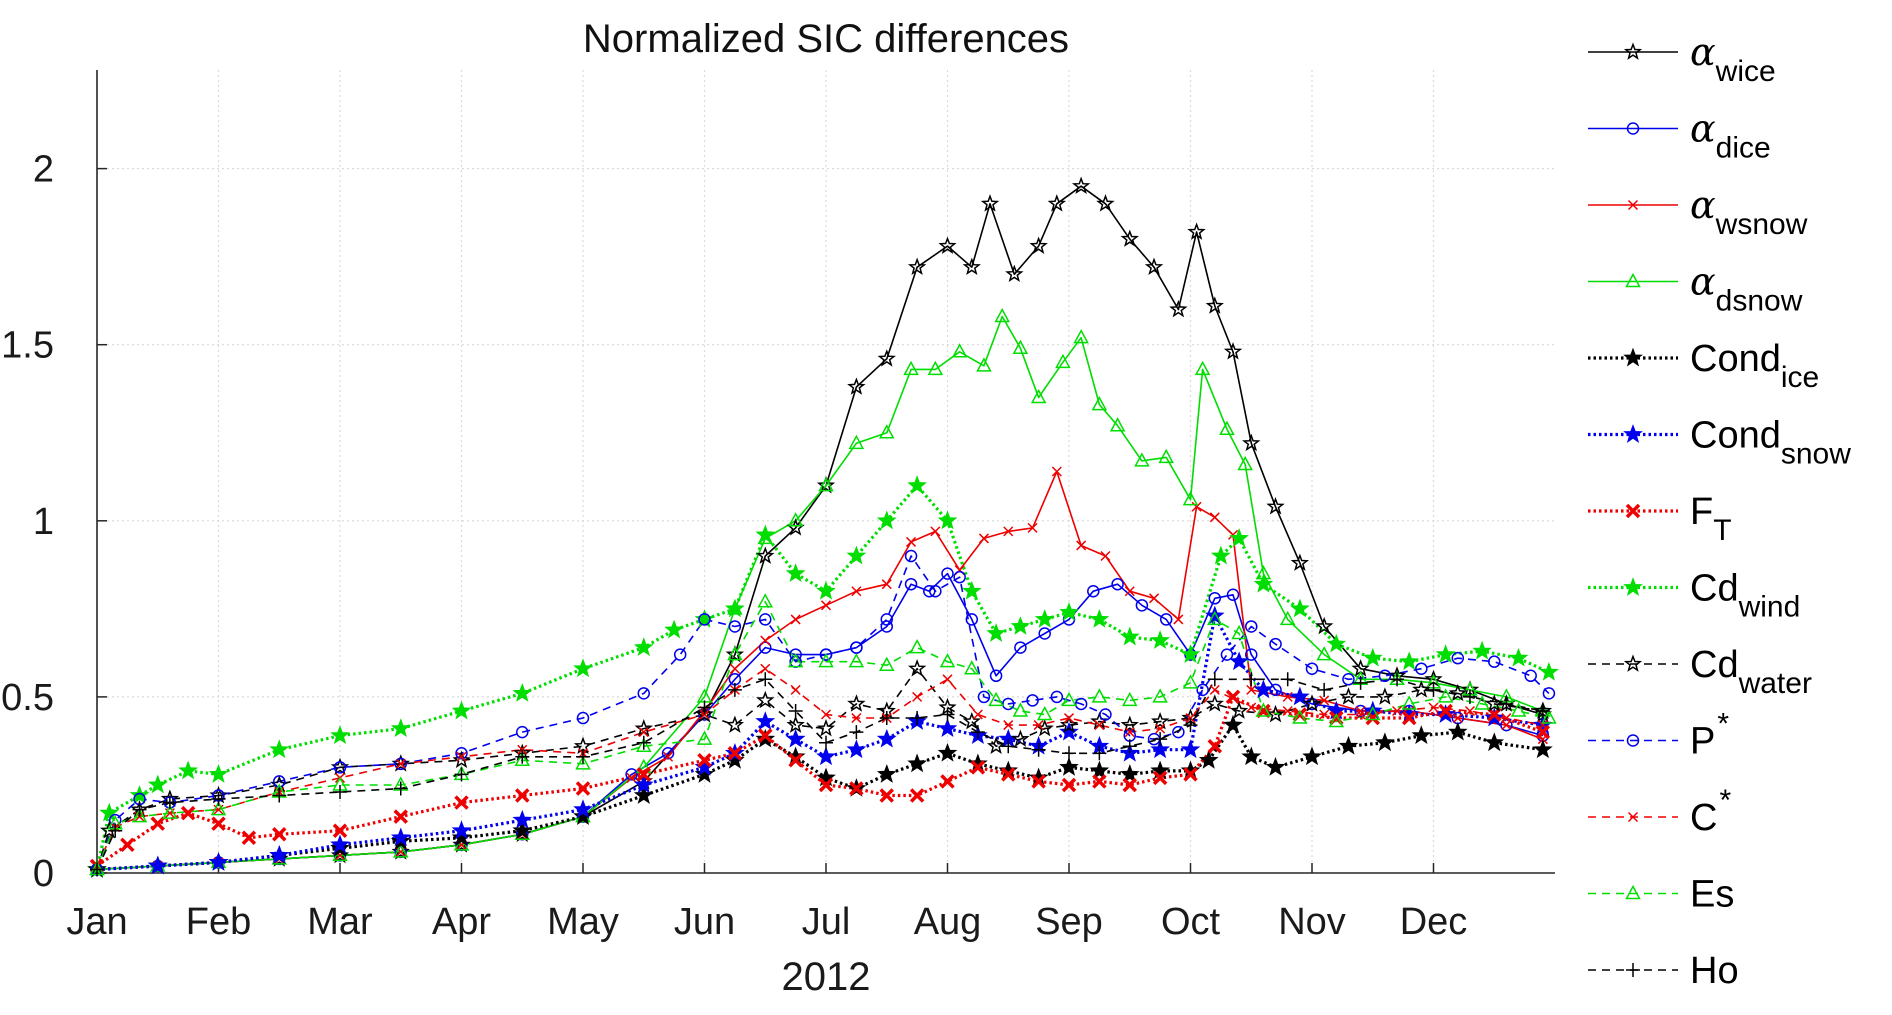 The image size is (1892, 1015). Describe the element at coordinates (1312, 922) in the screenshot. I see `x-tick-label: Nov` at that location.